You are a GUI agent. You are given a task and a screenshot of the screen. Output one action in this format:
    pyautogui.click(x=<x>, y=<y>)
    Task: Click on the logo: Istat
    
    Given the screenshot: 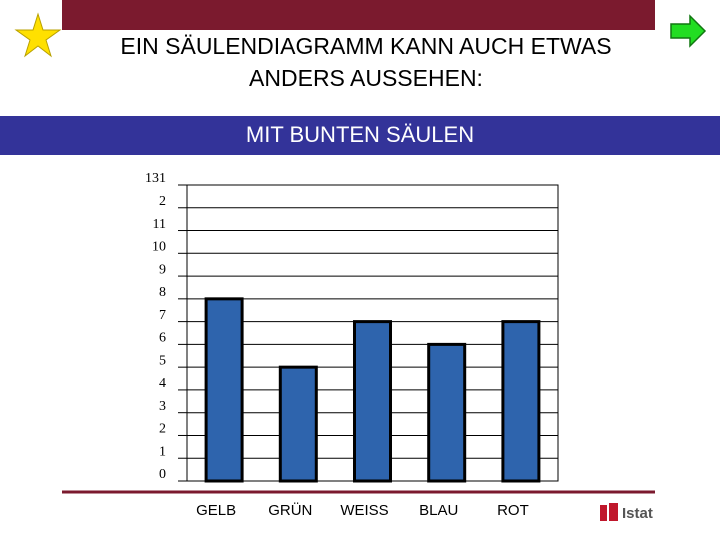 What is the action you would take?
    pyautogui.click(x=637, y=513)
    